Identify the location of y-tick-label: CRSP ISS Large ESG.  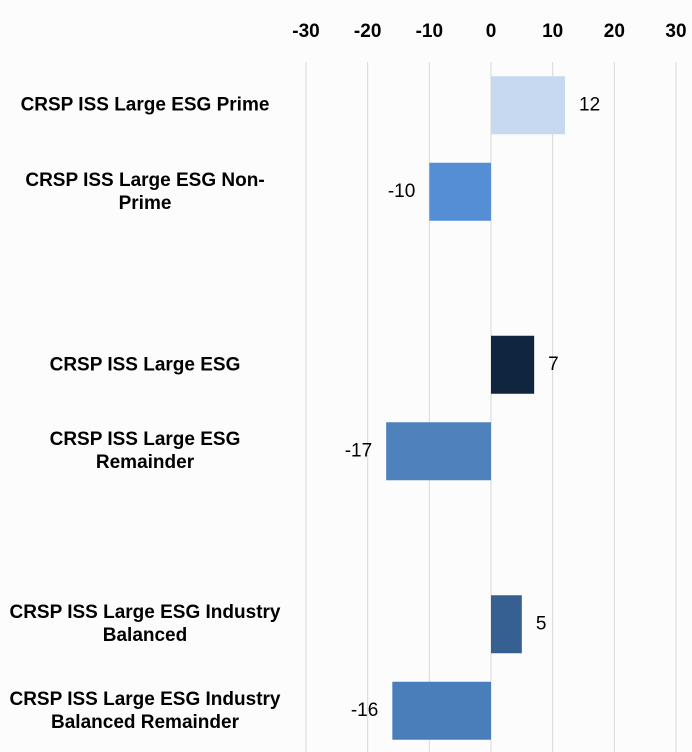
(145, 365).